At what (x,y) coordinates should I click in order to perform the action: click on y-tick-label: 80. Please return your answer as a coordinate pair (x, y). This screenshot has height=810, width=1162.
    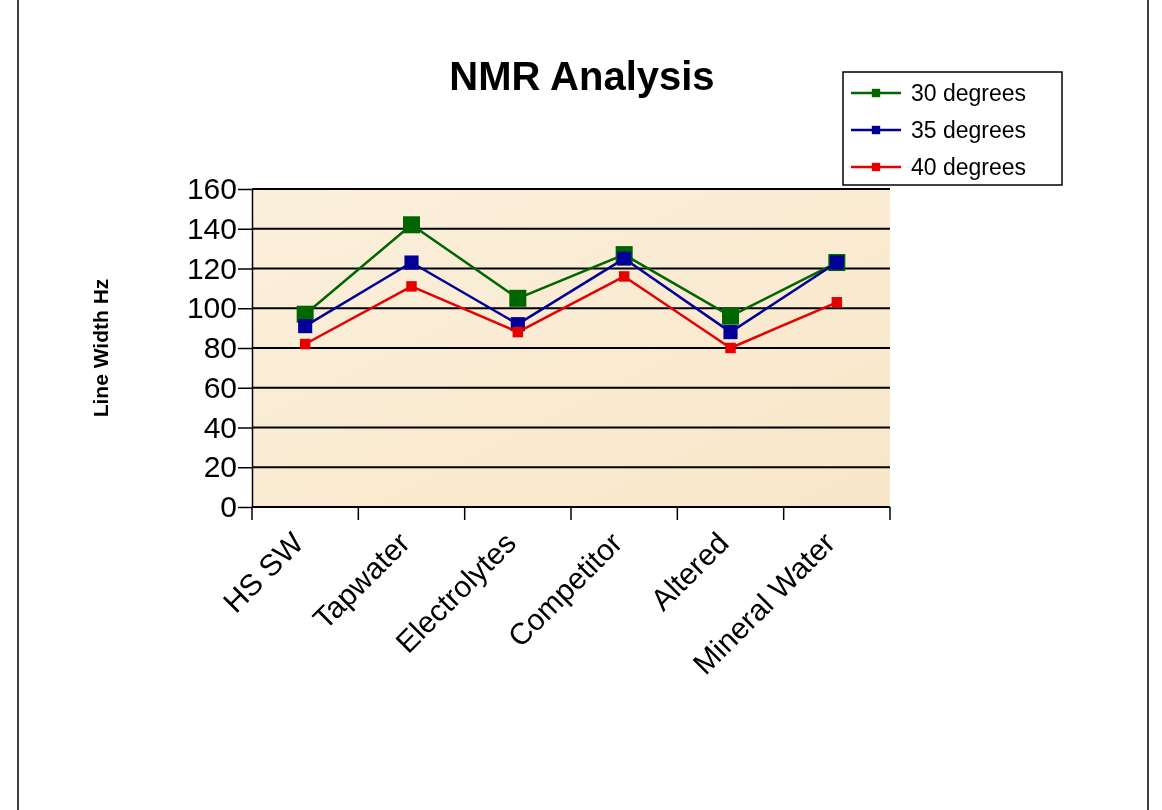
    Looking at the image, I should click on (220, 348).